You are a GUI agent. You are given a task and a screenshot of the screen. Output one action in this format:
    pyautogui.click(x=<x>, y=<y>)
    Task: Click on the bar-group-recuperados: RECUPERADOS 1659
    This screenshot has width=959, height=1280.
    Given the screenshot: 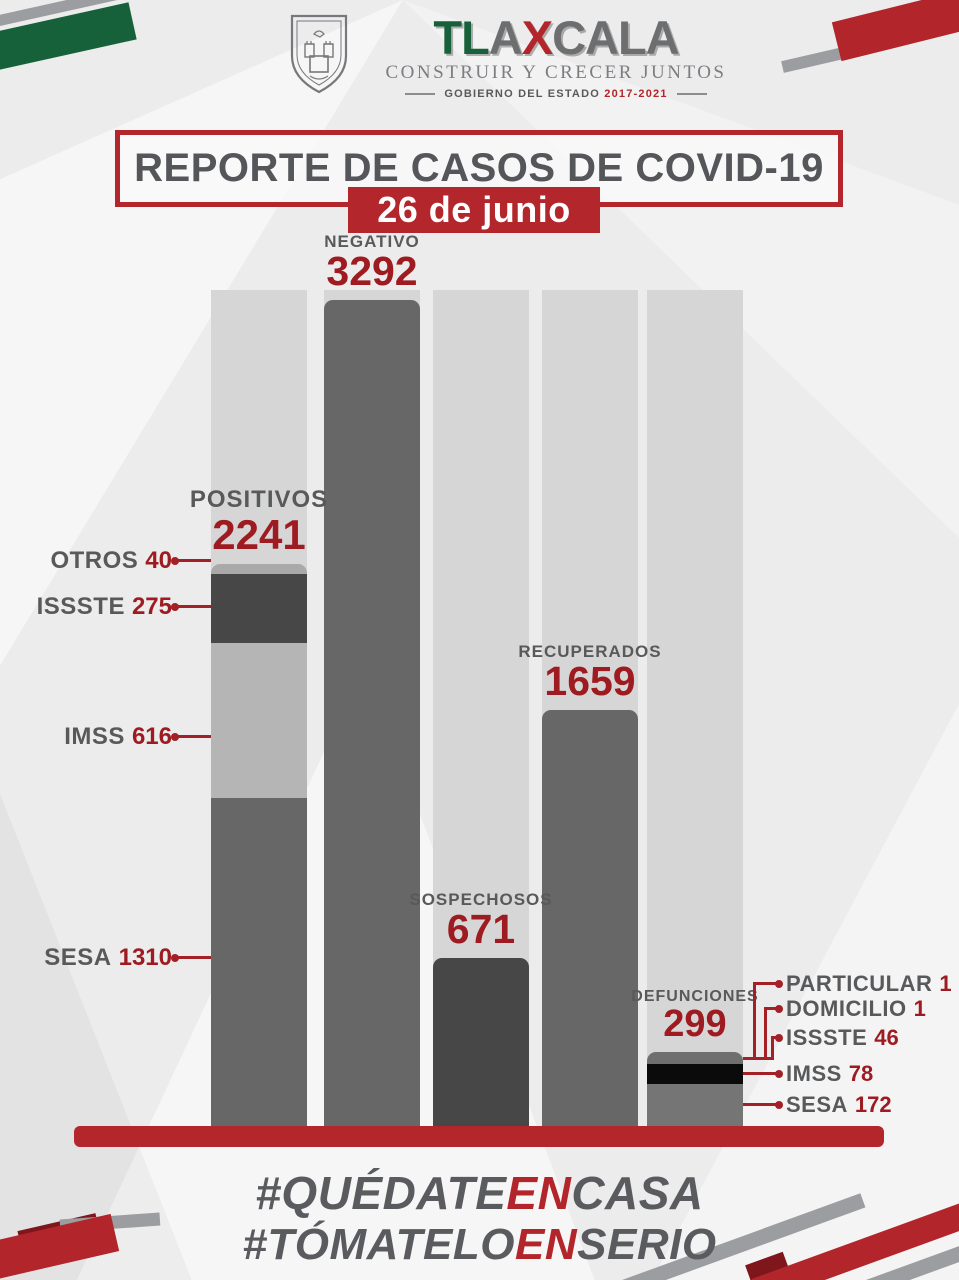 What is the action you would take?
    pyautogui.click(x=589, y=708)
    